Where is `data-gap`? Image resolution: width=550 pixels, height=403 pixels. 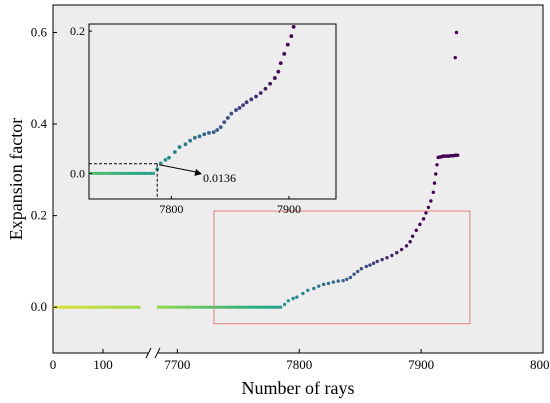
data-gap is located at coordinates (153, 307).